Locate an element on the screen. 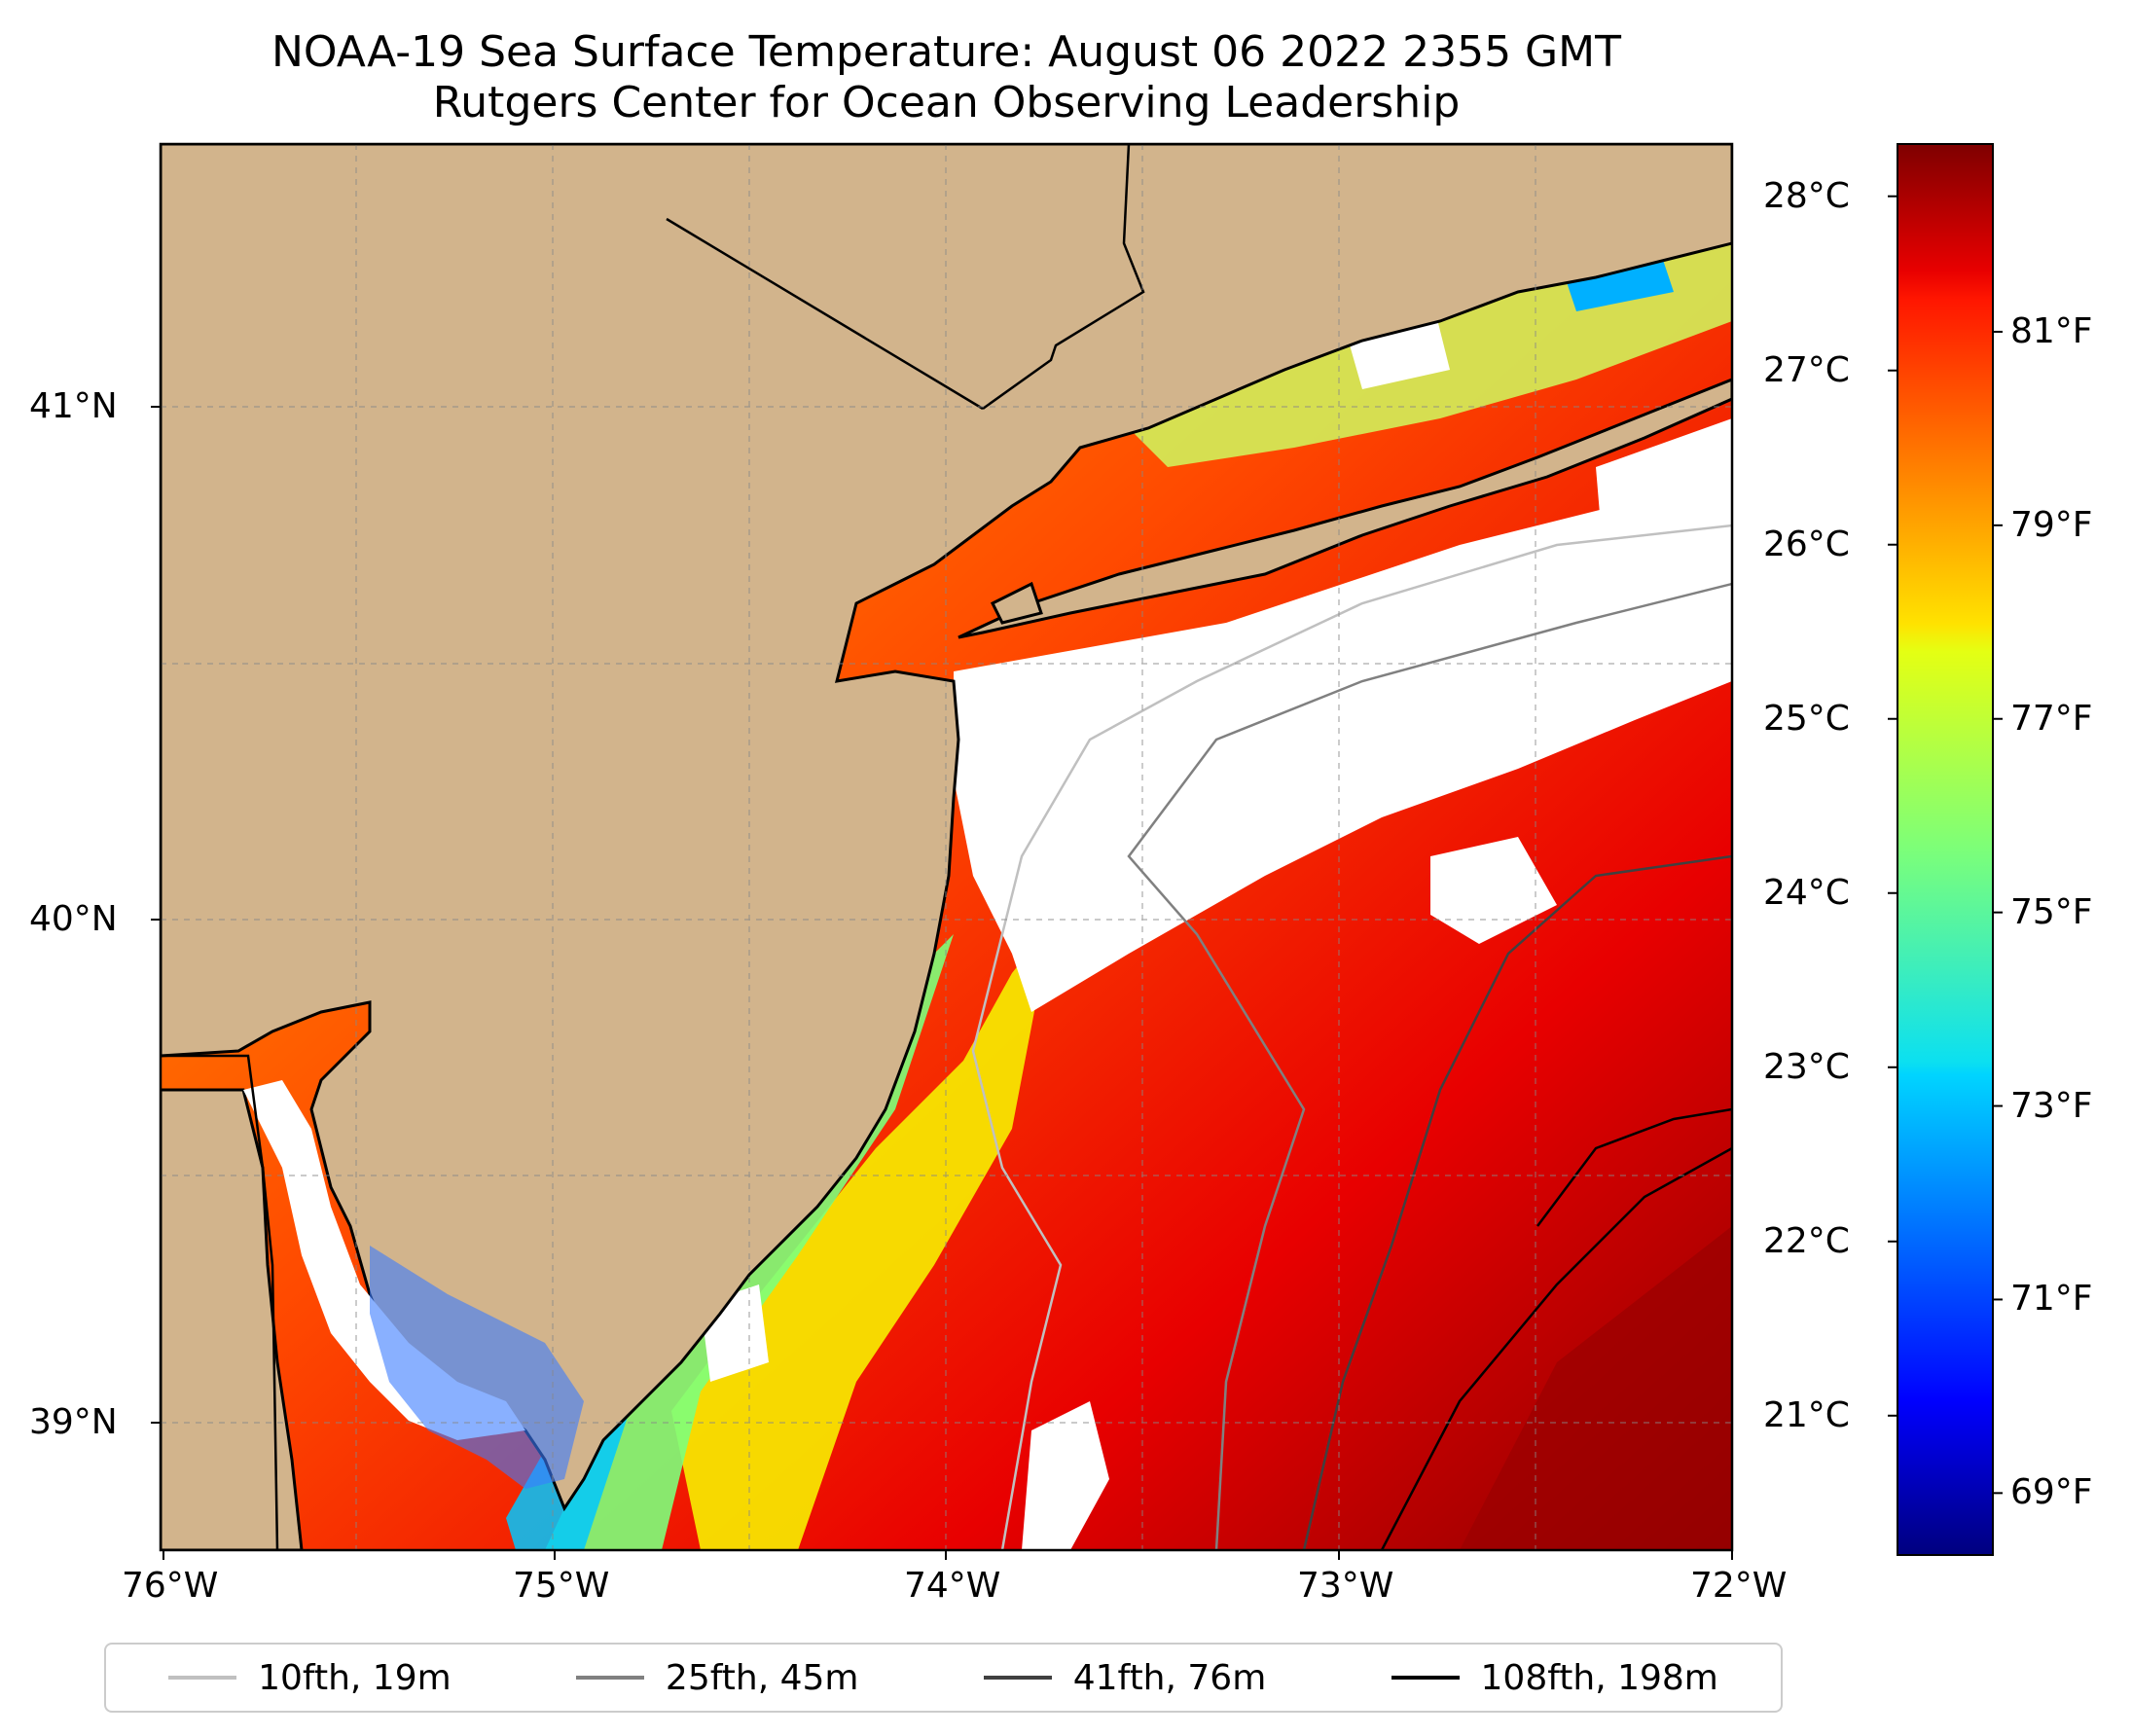 Image resolution: width=2132 pixels, height=1736 pixels. legend-label: 25fth, 45m is located at coordinates (762, 1678).